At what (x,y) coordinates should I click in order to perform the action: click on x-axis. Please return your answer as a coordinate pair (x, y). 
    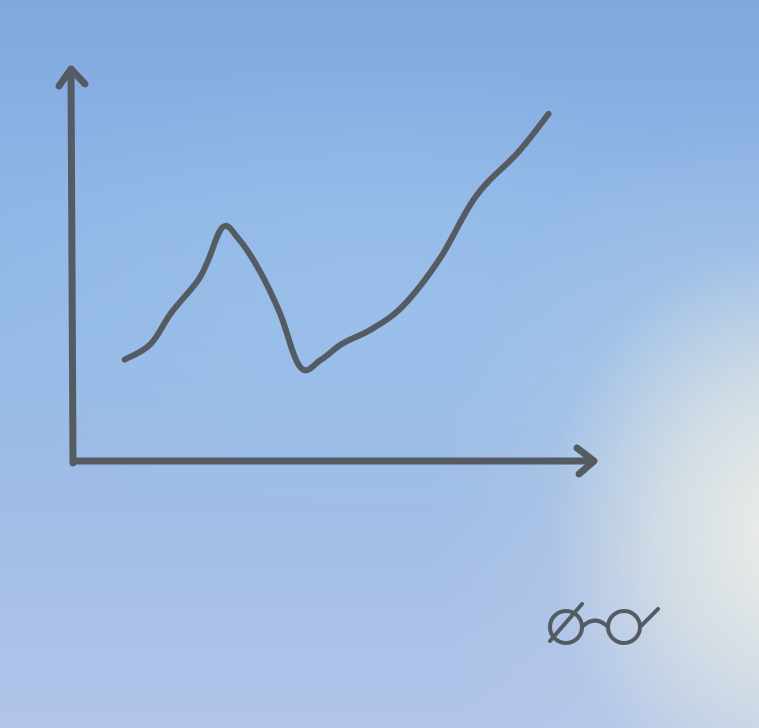
    Looking at the image, I should click on (333, 461).